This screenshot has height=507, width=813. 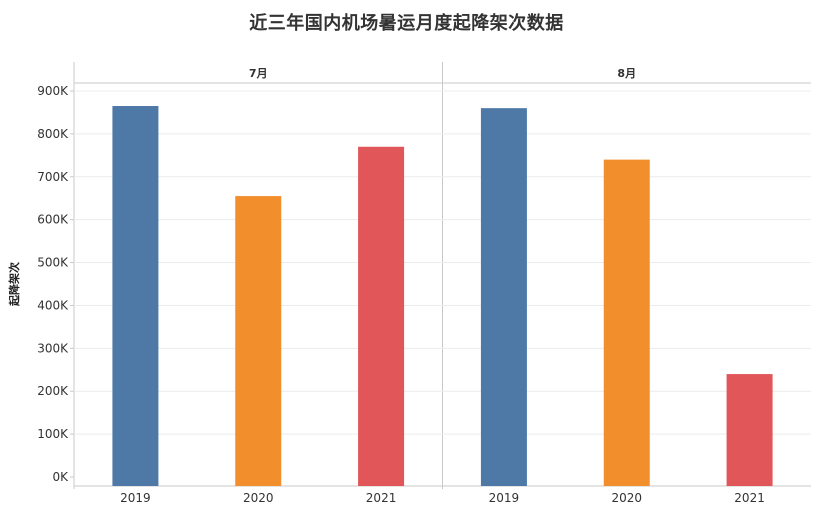 I want to click on bar-8月-2019, so click(x=503, y=297).